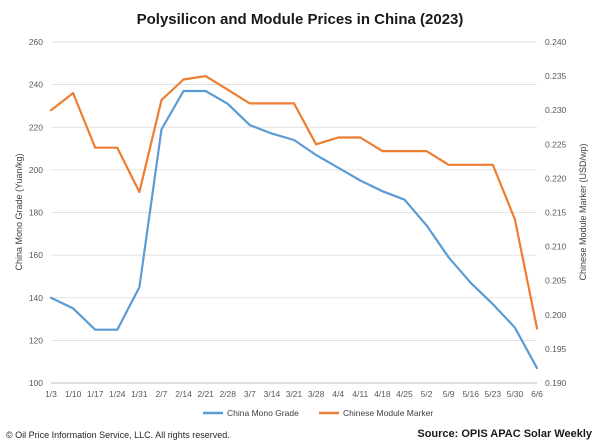 The width and height of the screenshot is (600, 448). I want to click on x-tick-label: 3/28, so click(316, 394).